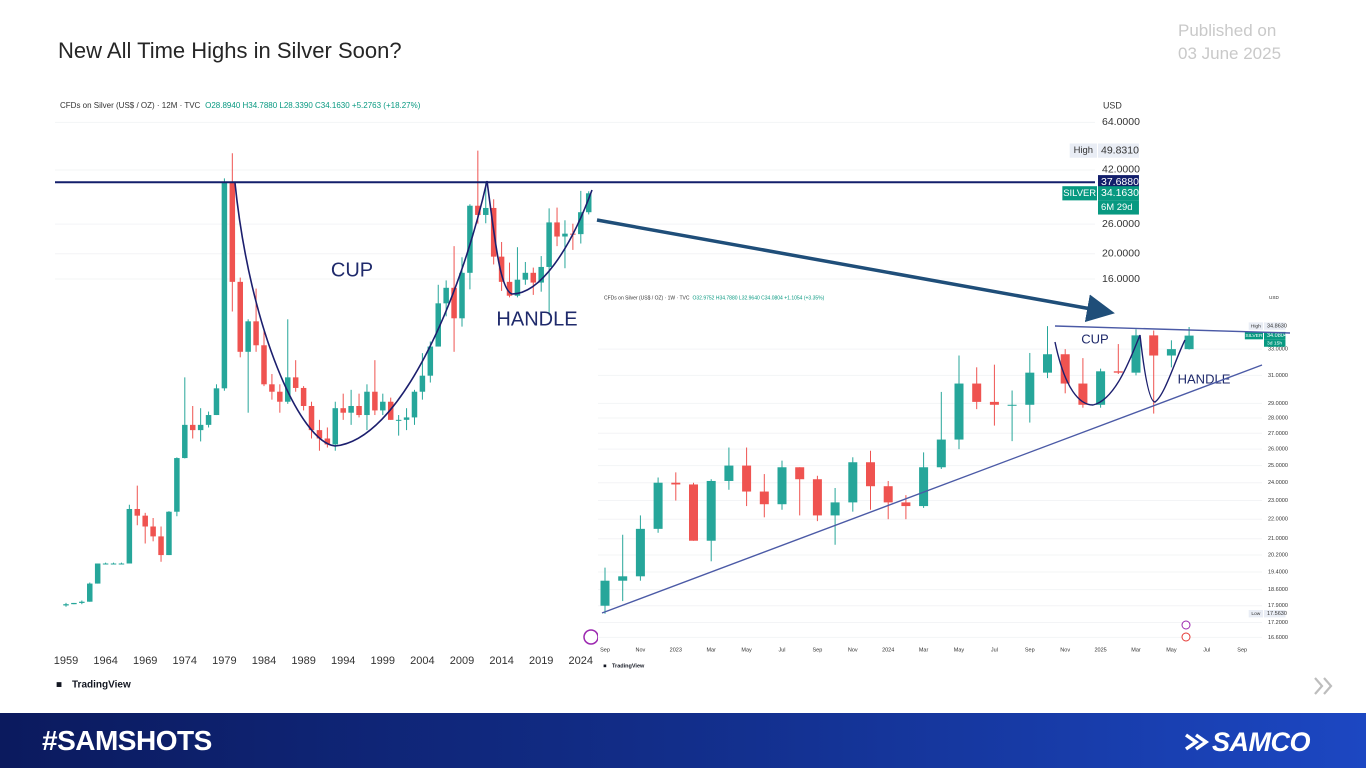 This screenshot has width=1366, height=768. What do you see at coordinates (1121, 254) in the screenshot?
I see `y-tick-label: 20.0000` at bounding box center [1121, 254].